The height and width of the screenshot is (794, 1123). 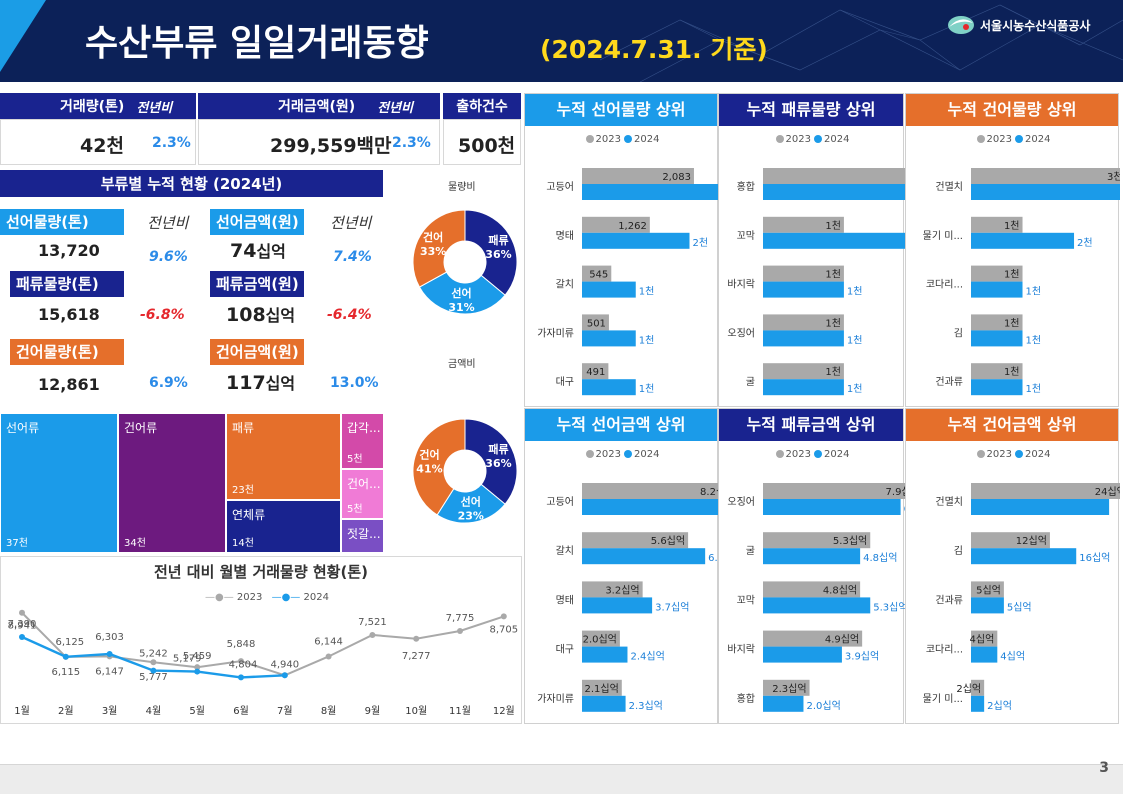 I want to click on treemap-tile-crustacean: 갑각... 5천, so click(x=362, y=441).